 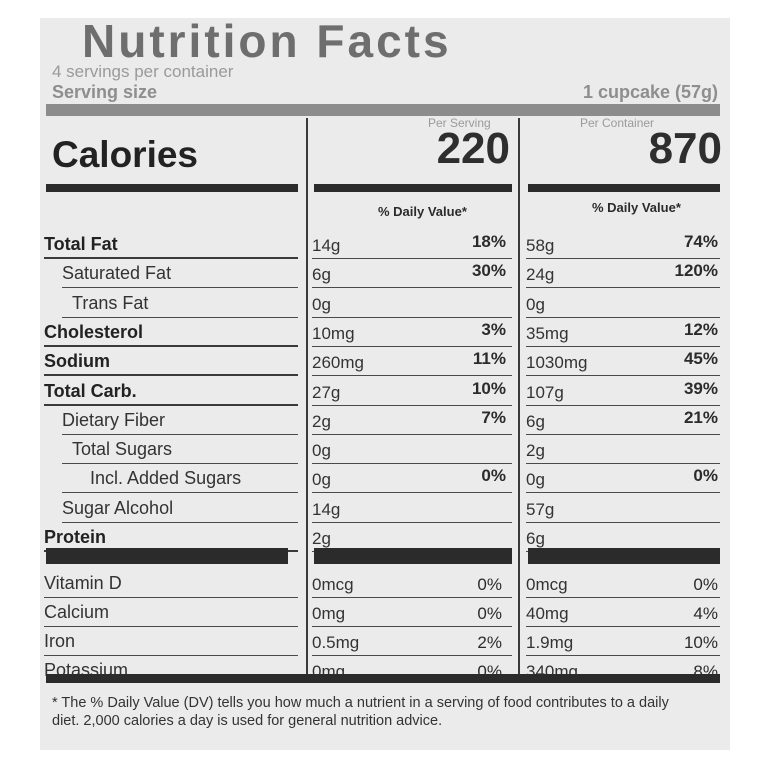 What do you see at coordinates (110, 302) in the screenshot?
I see `nutrient-name: Trans Fat` at bounding box center [110, 302].